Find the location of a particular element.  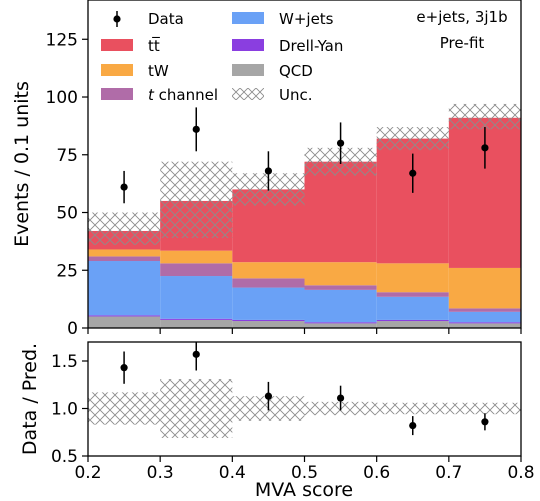

ratio-y-axis: 0.5 1.0 1.5 is located at coordinates (69, 409).